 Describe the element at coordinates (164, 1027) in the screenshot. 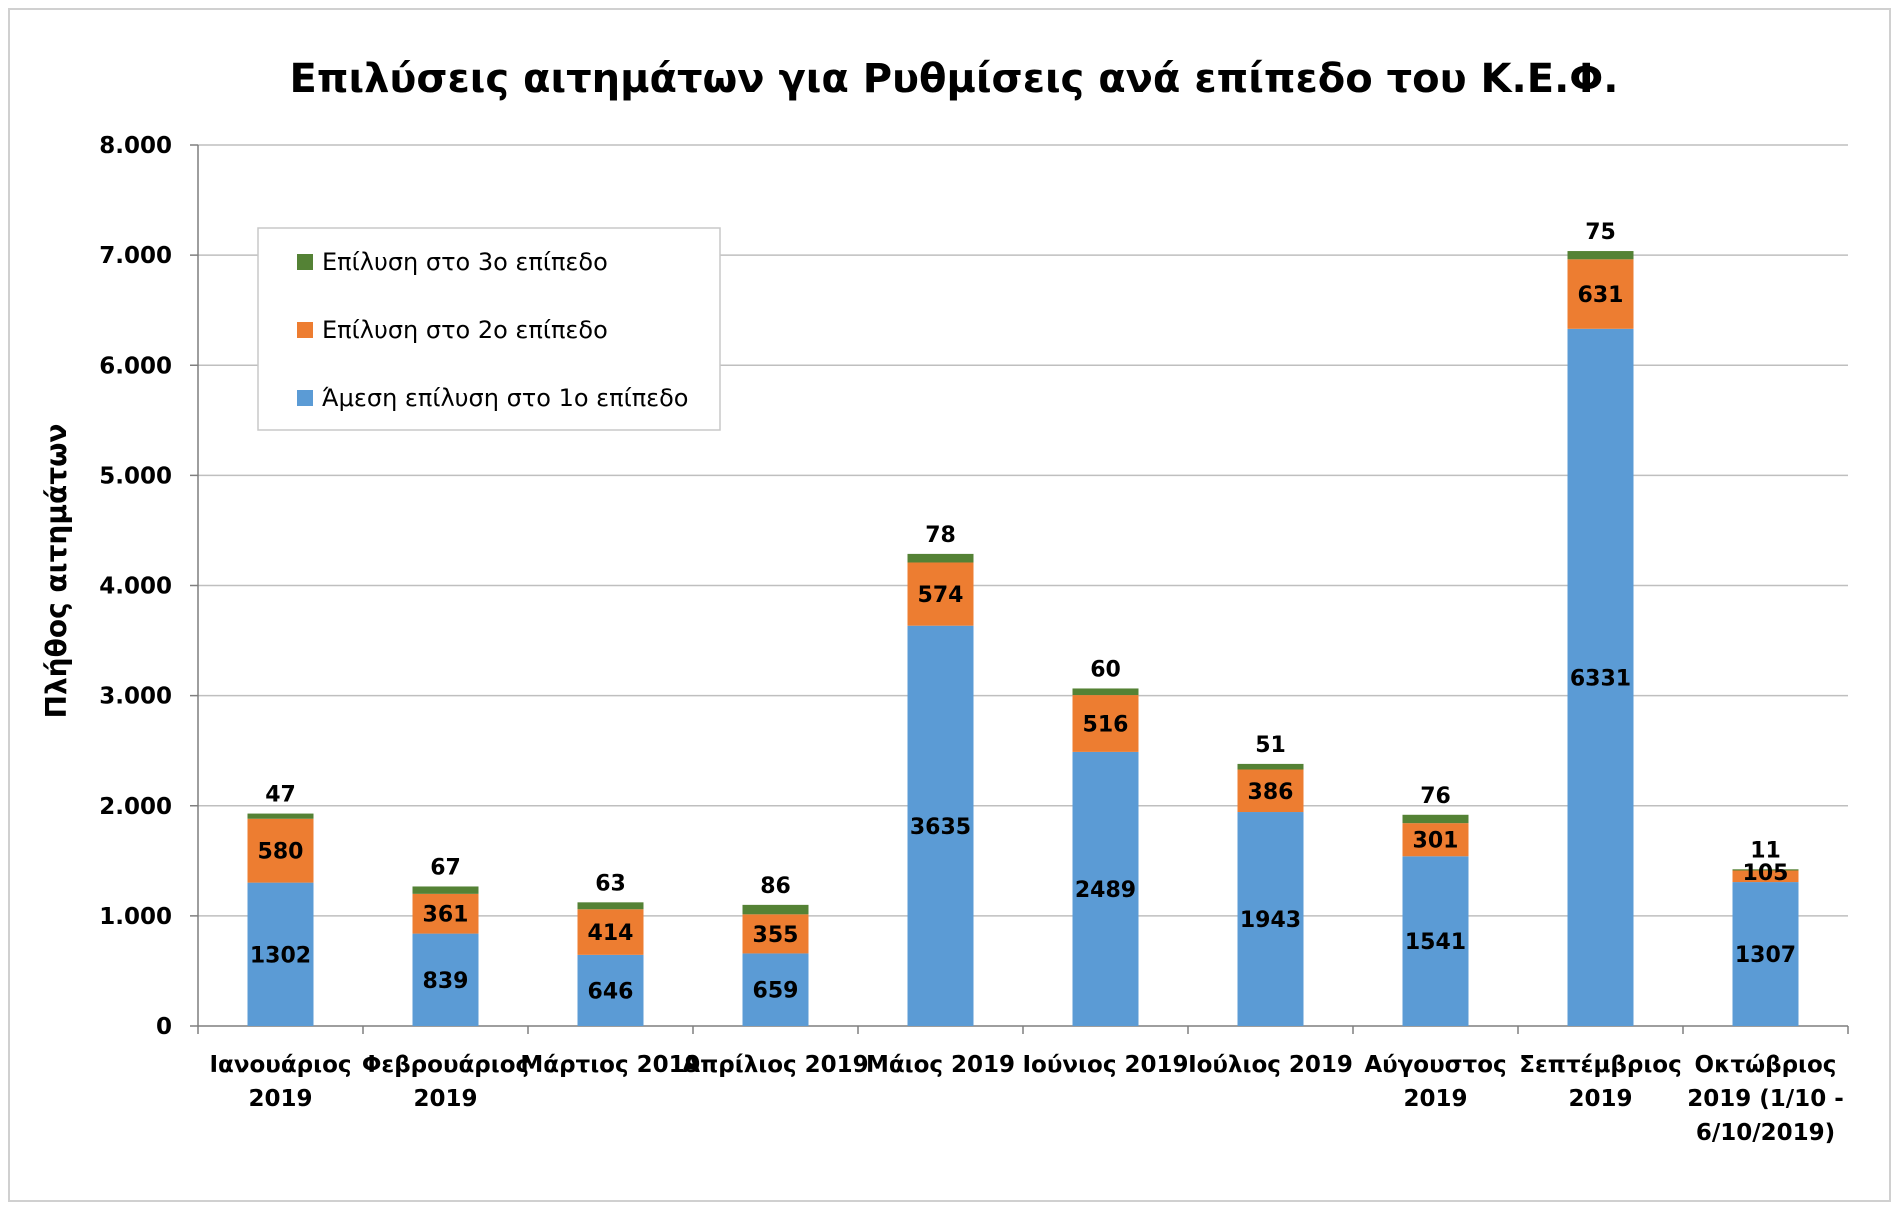

I see `y-tick-label: 0` at that location.